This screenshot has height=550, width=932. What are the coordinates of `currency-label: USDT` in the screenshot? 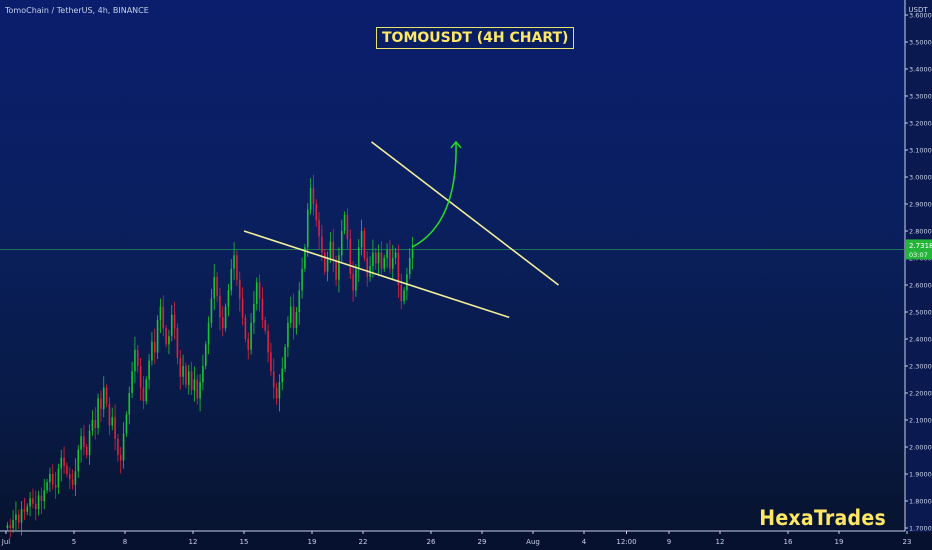 It's located at (918, 10).